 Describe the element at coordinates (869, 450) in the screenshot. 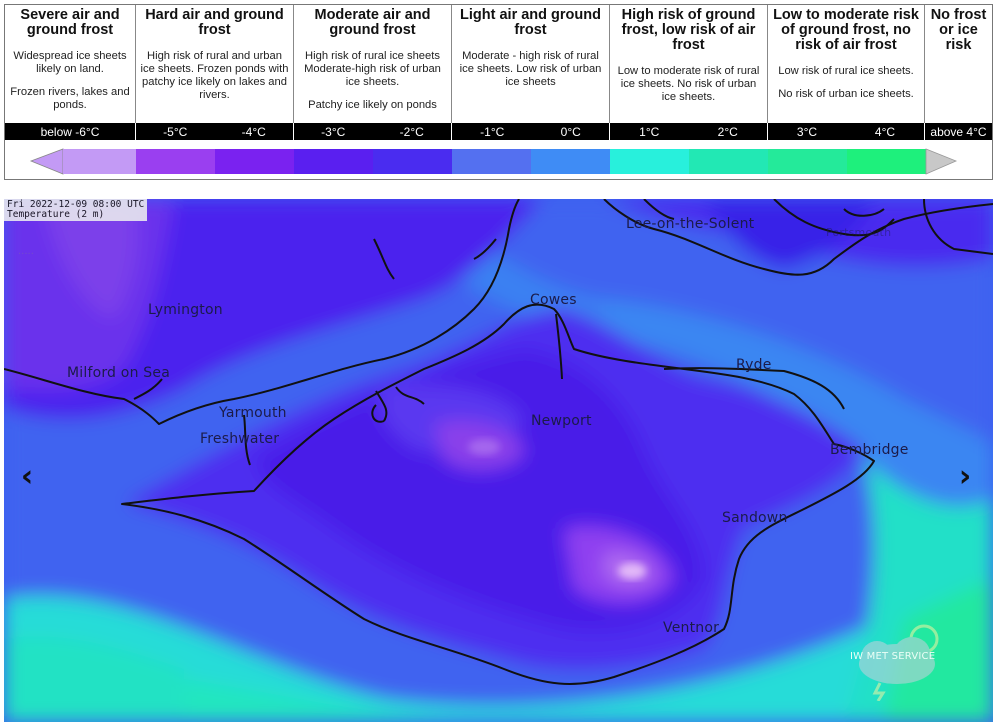

I see `place-bembridge: Bembridge` at that location.